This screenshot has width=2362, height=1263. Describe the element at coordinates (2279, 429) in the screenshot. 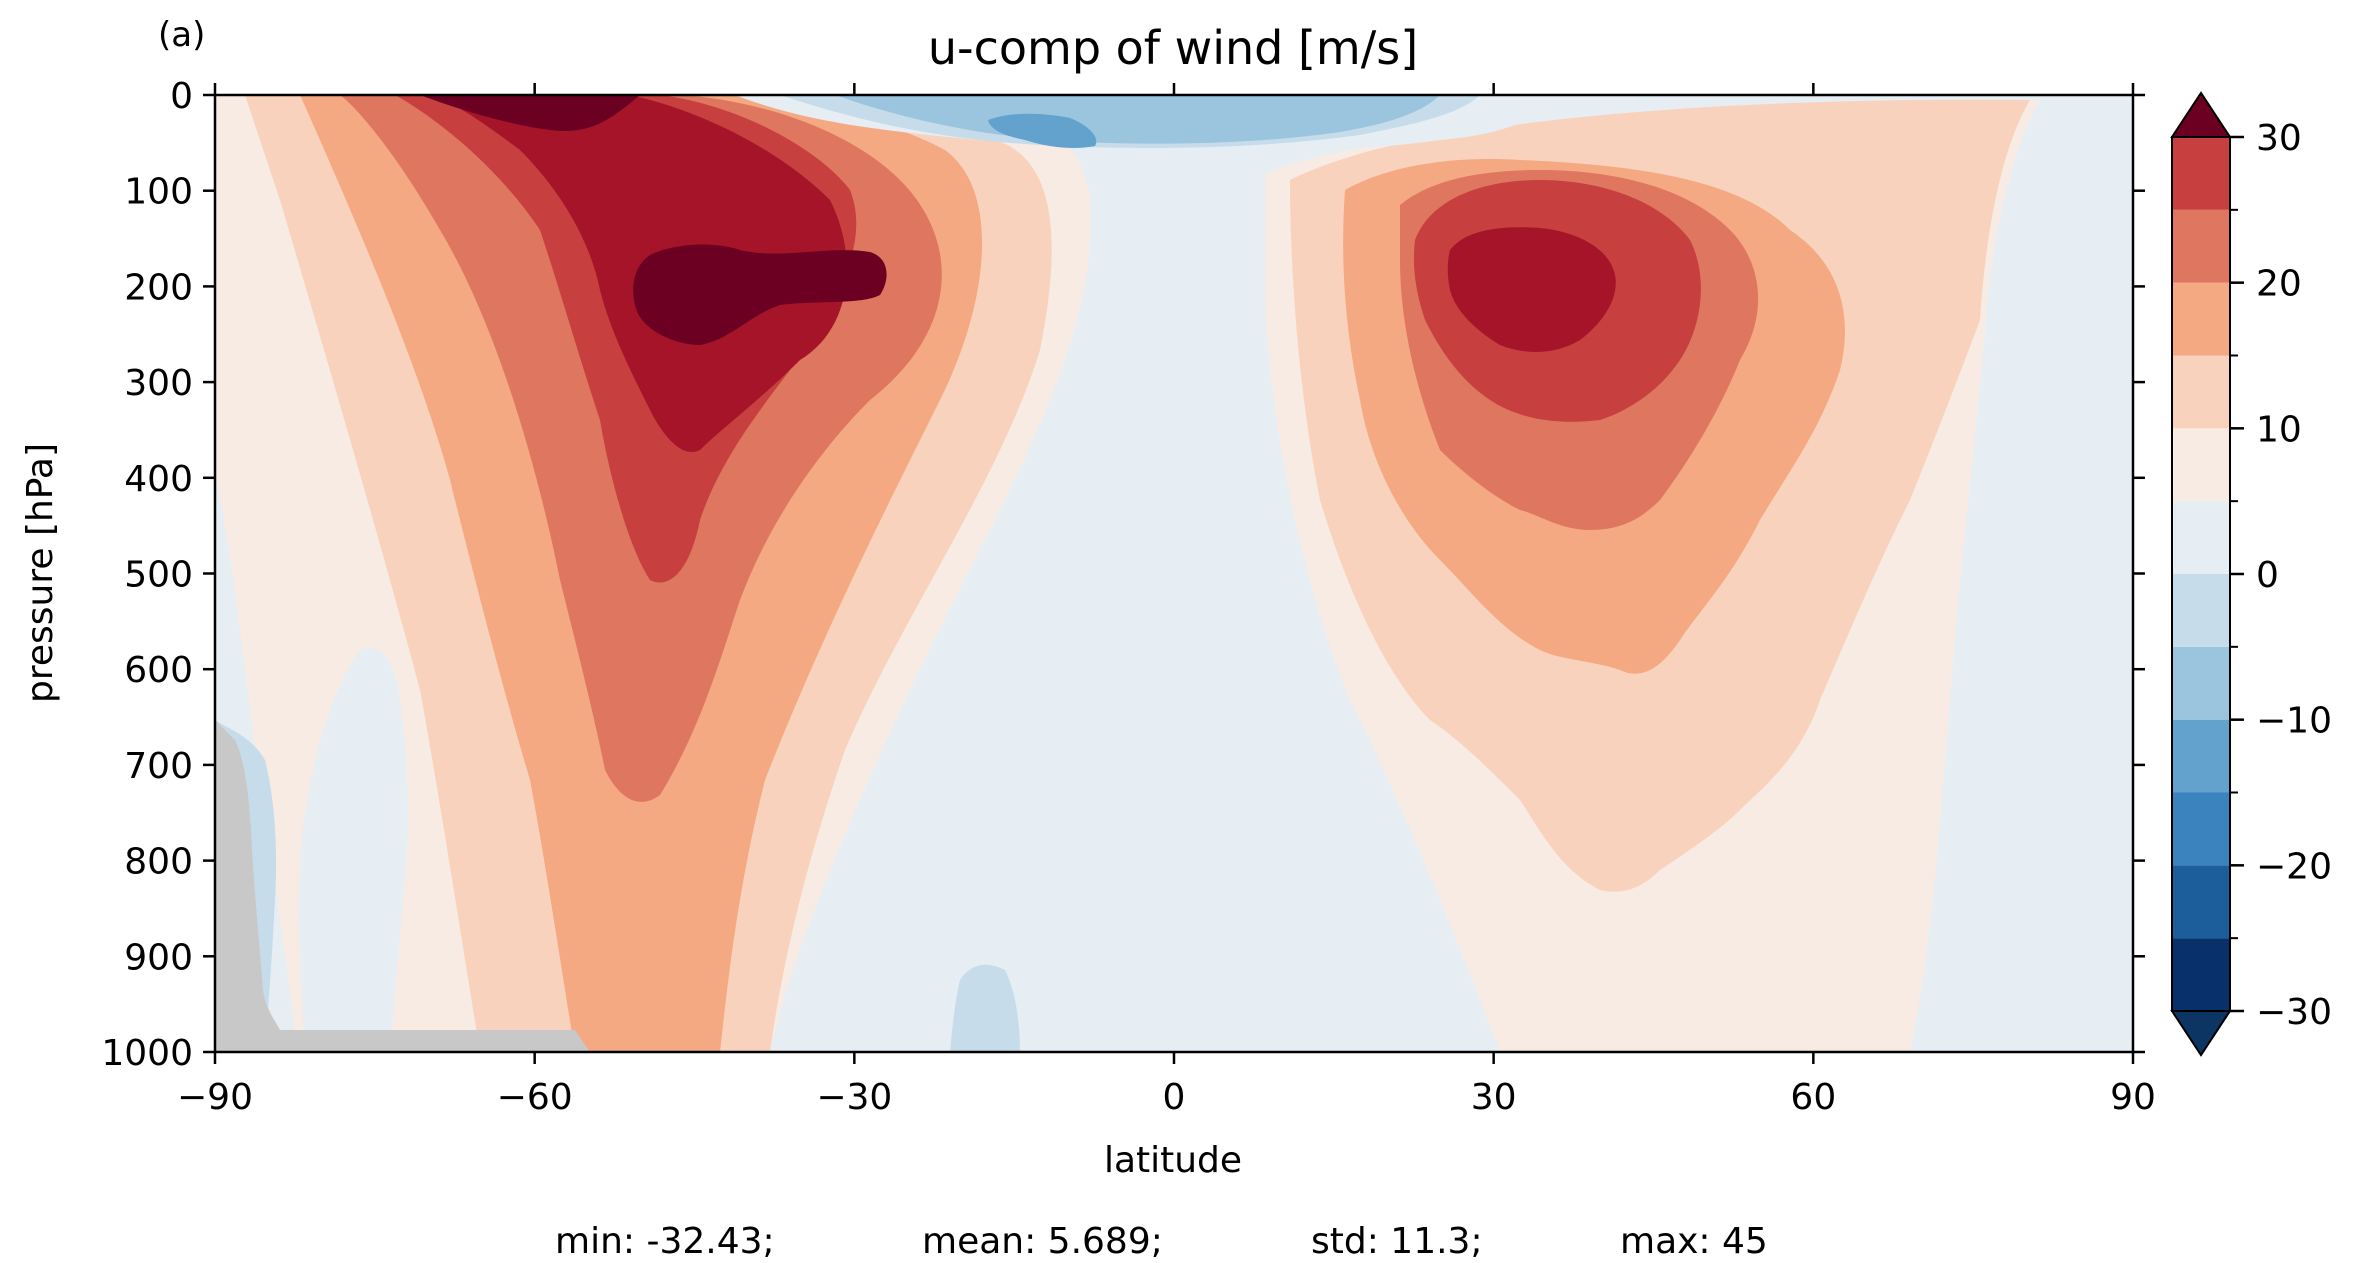

I see `colorbar-tick-label: 10` at that location.